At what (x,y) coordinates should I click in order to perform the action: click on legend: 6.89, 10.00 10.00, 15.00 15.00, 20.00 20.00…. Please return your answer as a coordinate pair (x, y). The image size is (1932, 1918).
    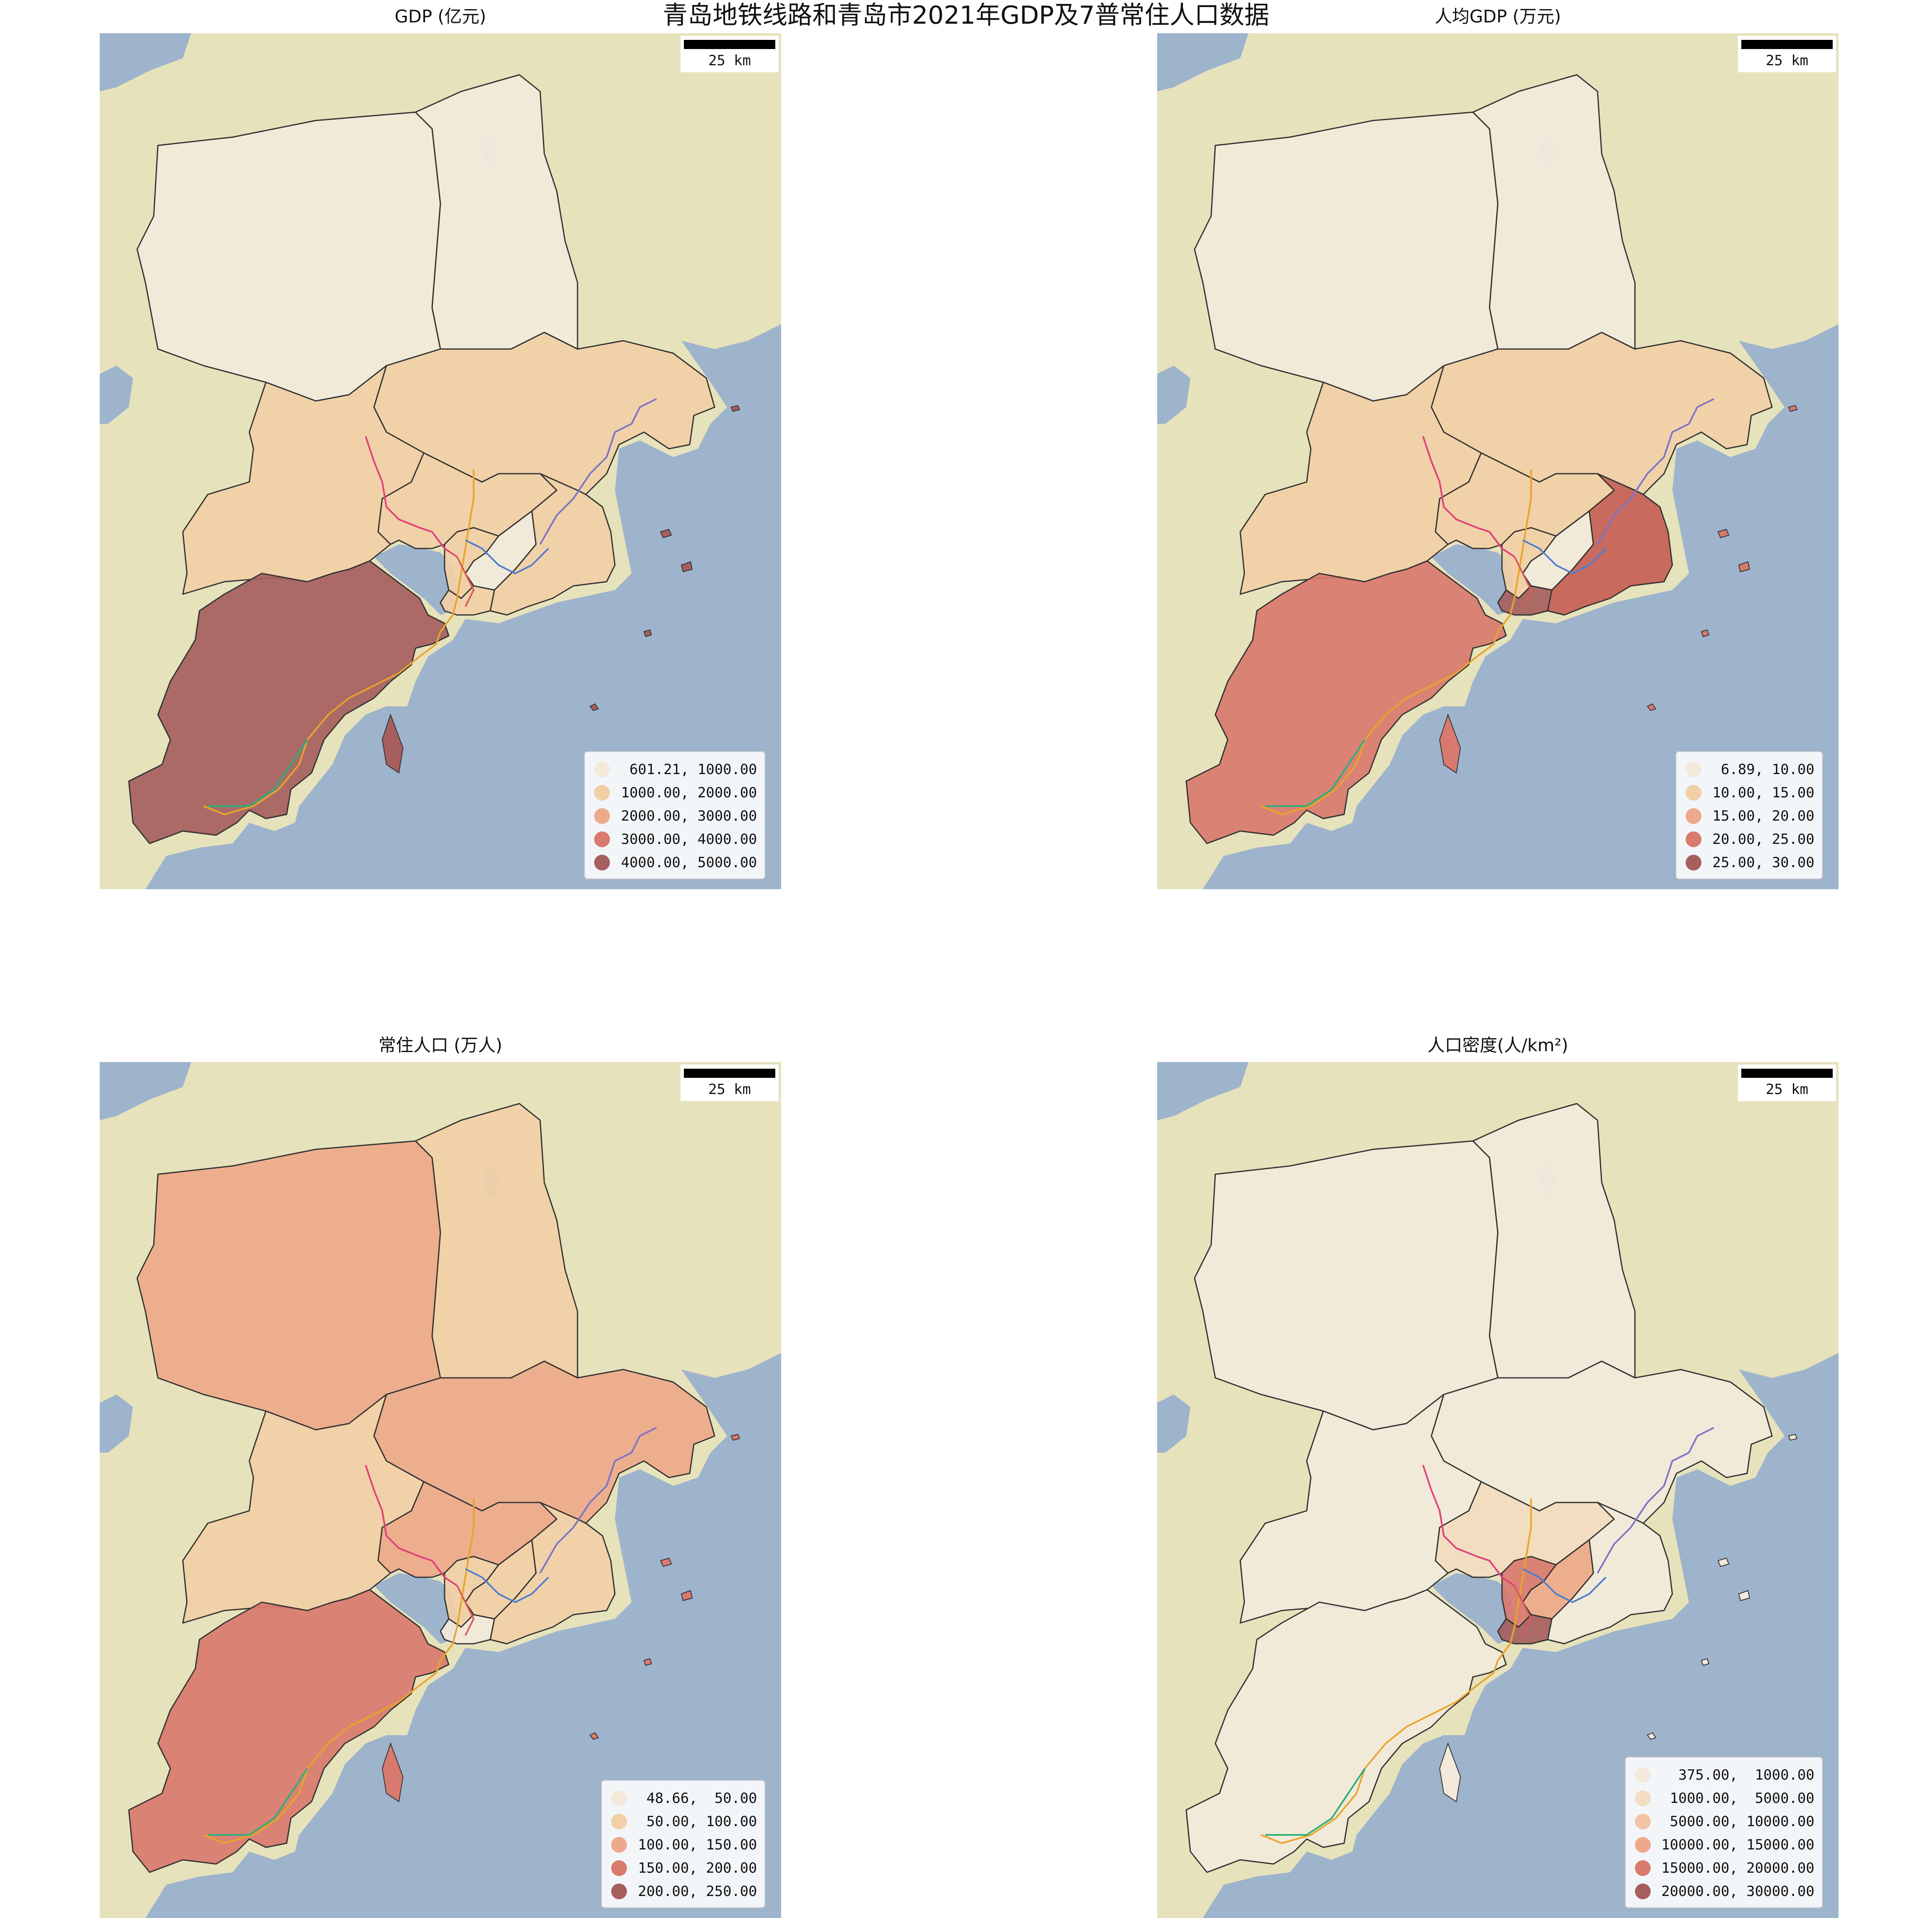
    Looking at the image, I should click on (1750, 815).